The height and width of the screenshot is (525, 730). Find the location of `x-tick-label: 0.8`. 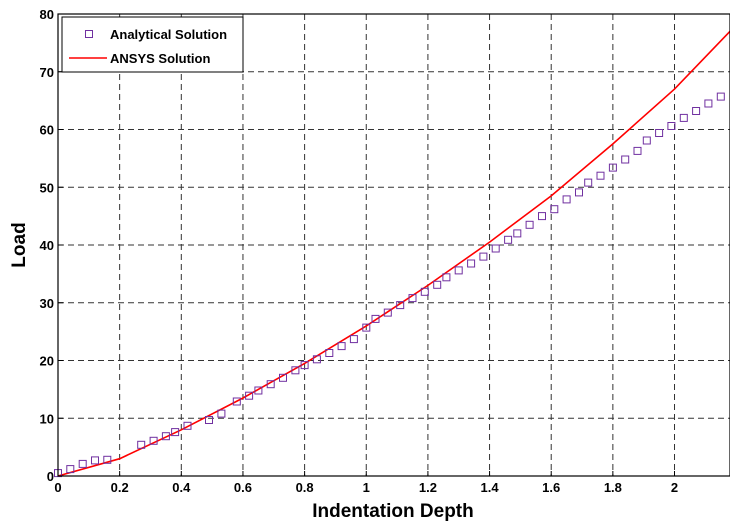

x-tick-label: 0.8 is located at coordinates (305, 487).